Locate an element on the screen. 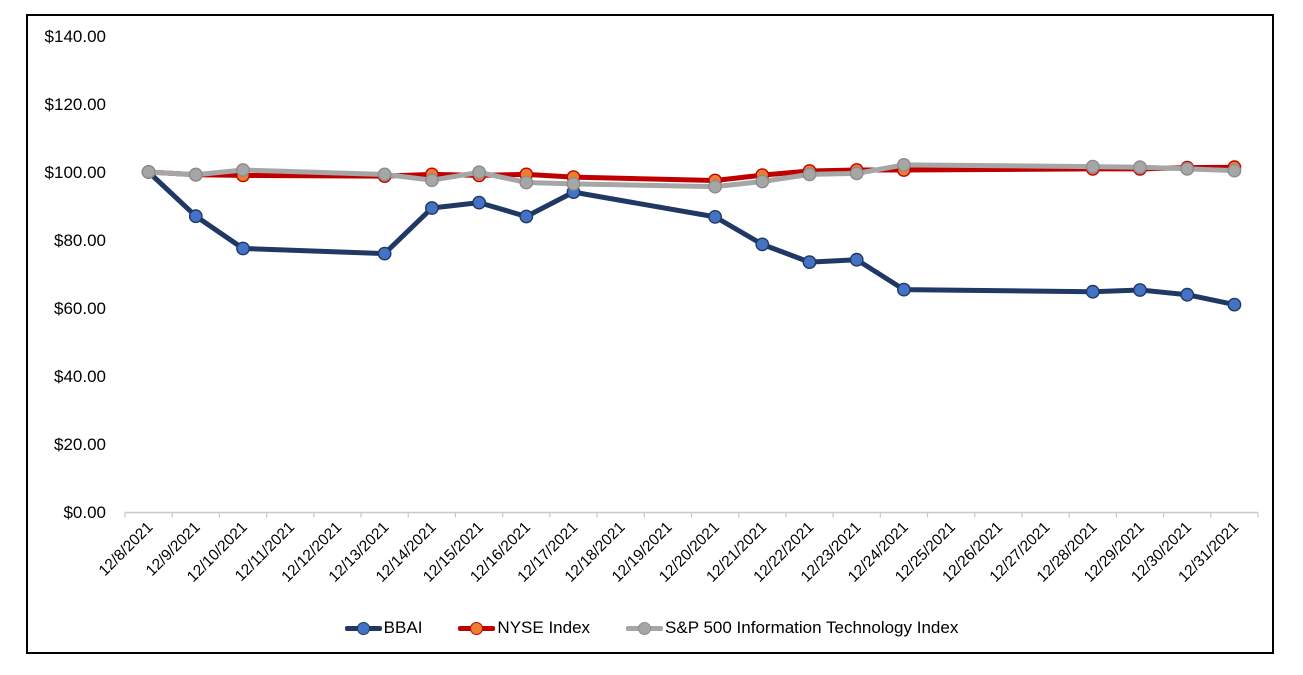 The height and width of the screenshot is (675, 1303). y-axis-tick-label: $140.00 is located at coordinates (75, 36).